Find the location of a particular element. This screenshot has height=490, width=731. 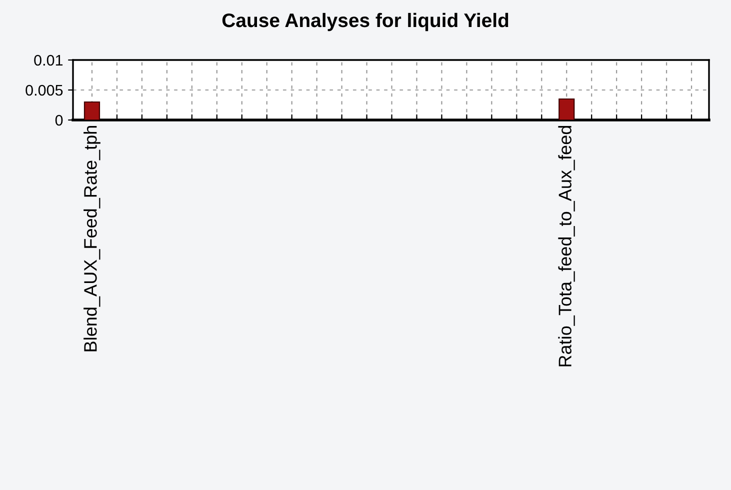

y-tick-label: 0.01 is located at coordinates (48, 60).